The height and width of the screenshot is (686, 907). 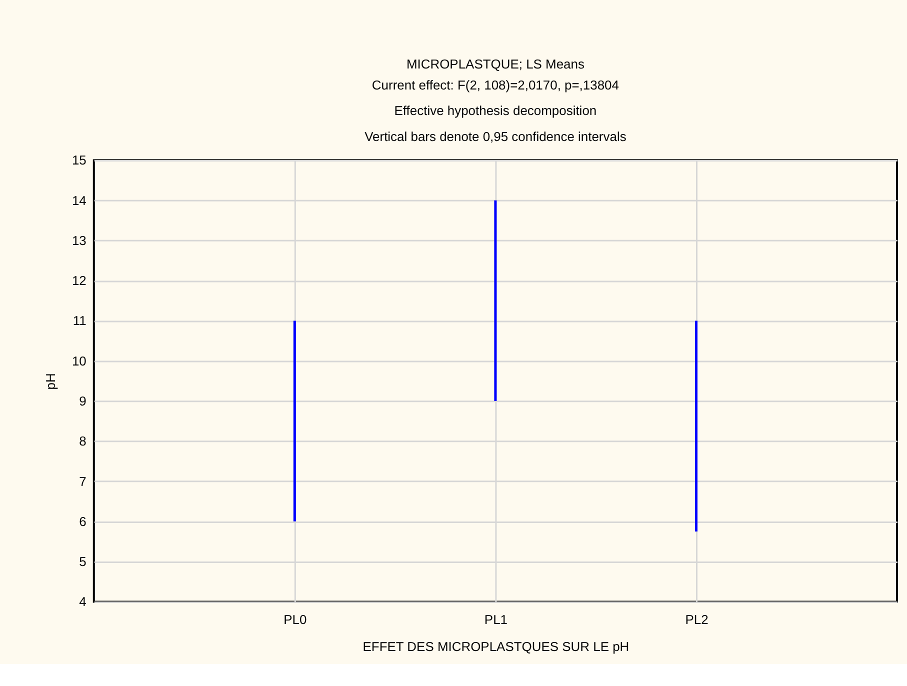 I want to click on y-tick-label: 10, so click(x=79, y=360).